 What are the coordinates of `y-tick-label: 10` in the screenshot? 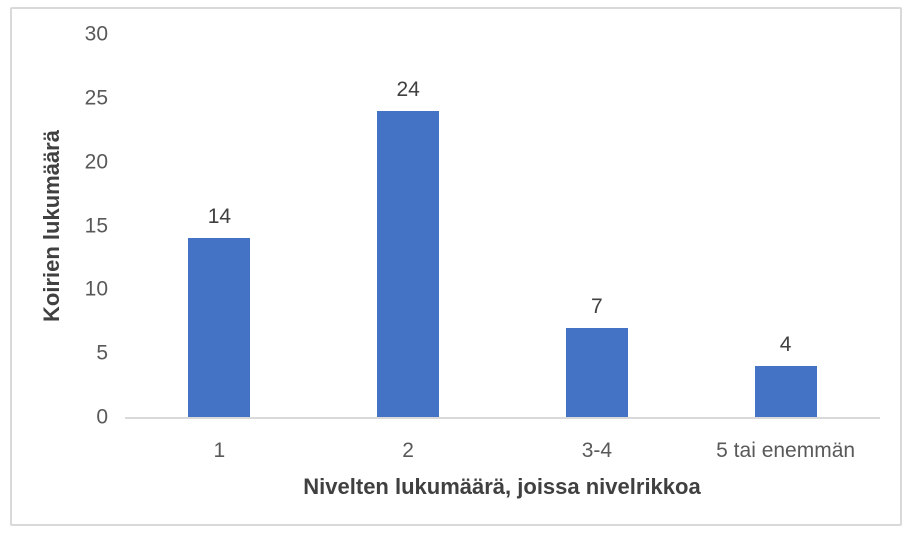 It's located at (96, 289).